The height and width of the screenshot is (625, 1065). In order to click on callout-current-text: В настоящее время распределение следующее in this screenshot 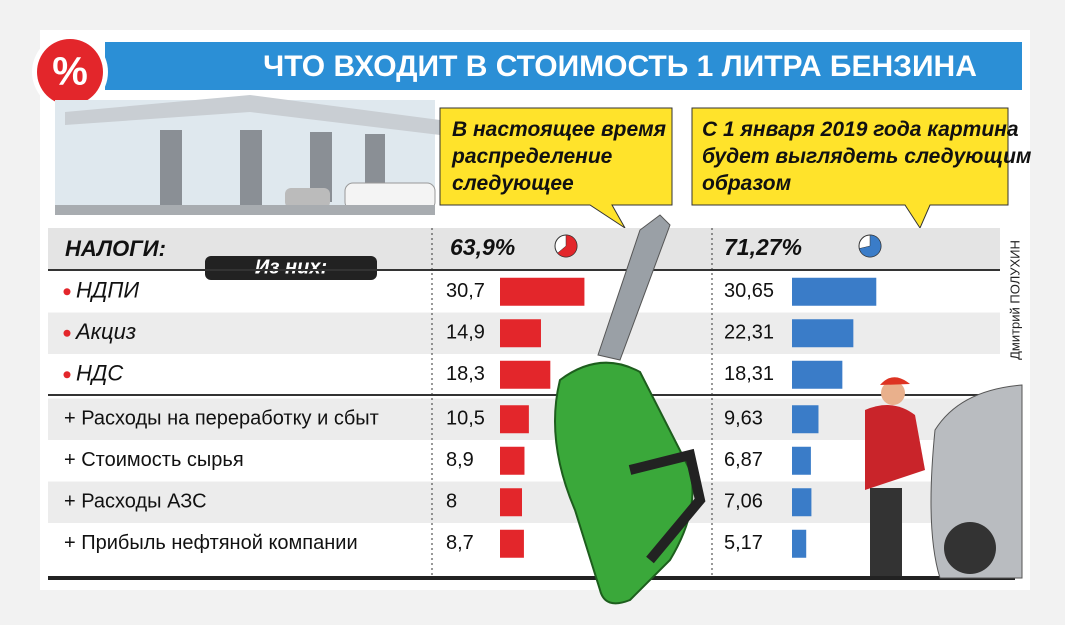, I will do `click(558, 156)`.